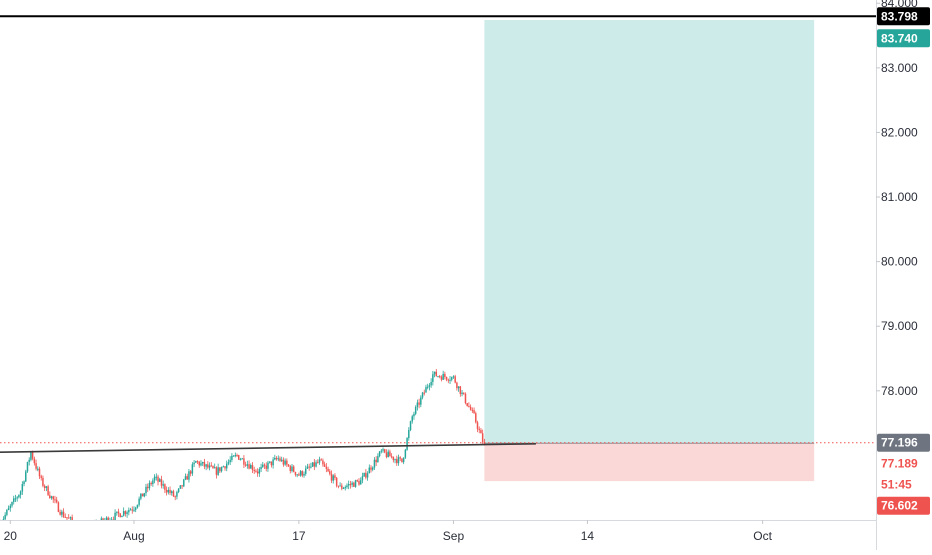 This screenshot has height=555, width=932. What do you see at coordinates (299, 536) in the screenshot?
I see `x-tick-label-2: 17` at bounding box center [299, 536].